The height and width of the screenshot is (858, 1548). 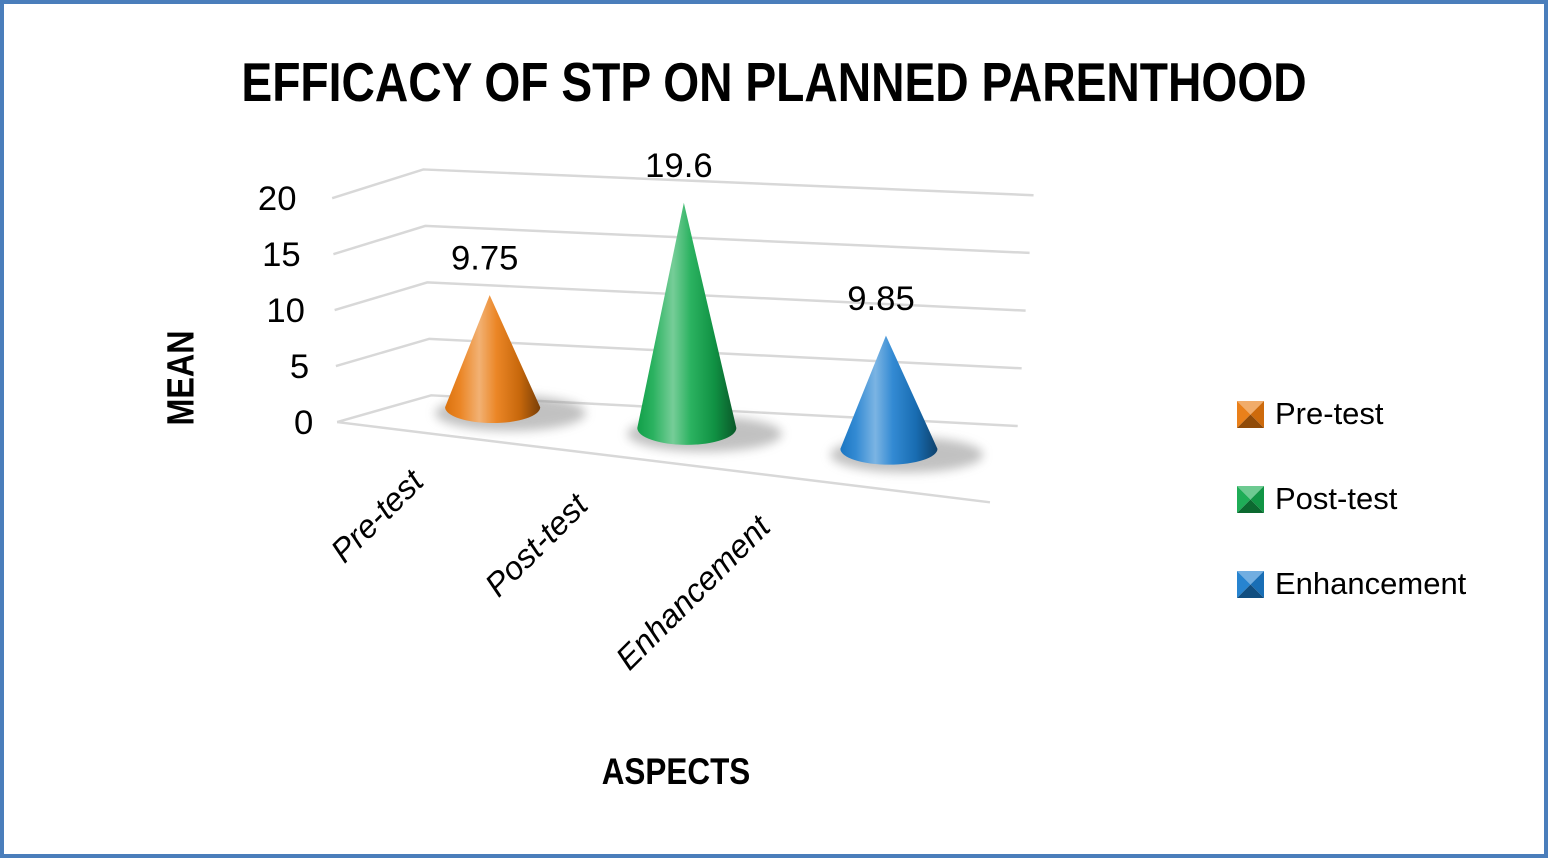 I want to click on x-category-label: Enhancement, so click(x=693, y=591).